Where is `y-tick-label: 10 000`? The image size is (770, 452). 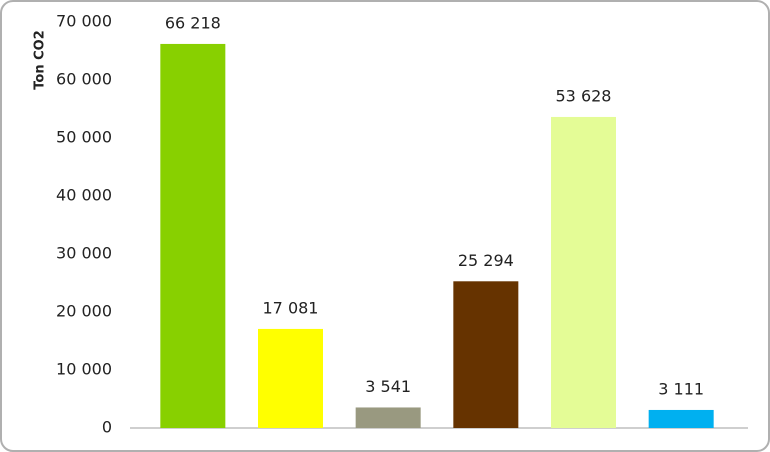 y-tick-label: 10 000 is located at coordinates (84, 369).